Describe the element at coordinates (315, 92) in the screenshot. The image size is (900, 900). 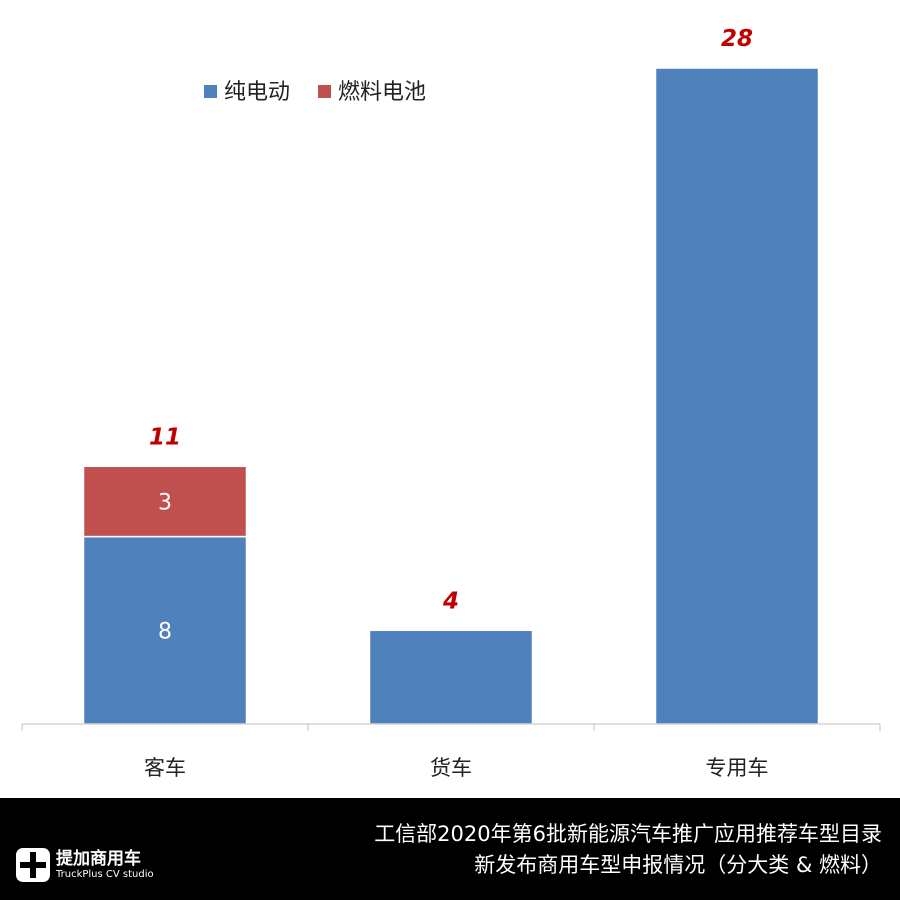
I see `legend: 纯电动 燃料电池` at that location.